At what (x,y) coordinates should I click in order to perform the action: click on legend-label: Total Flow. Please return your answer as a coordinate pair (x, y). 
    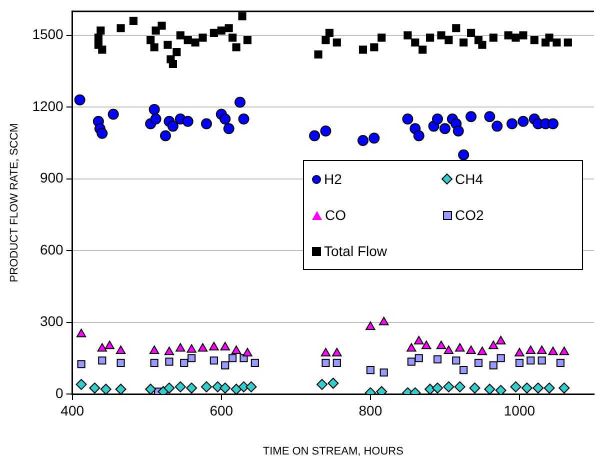
    Looking at the image, I should click on (356, 251).